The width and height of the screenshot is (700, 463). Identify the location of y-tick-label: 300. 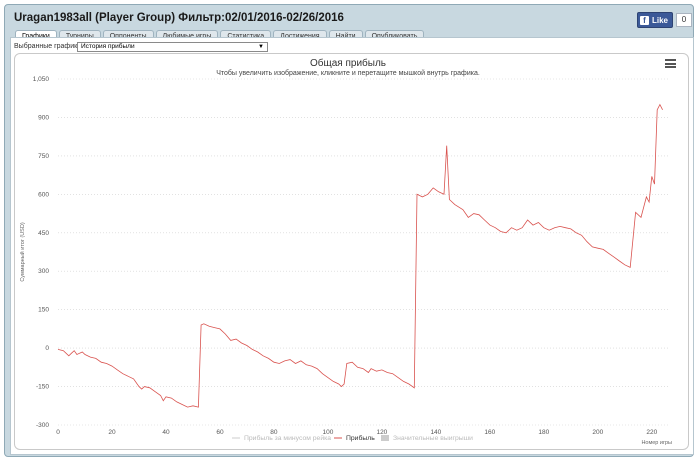
(43, 271).